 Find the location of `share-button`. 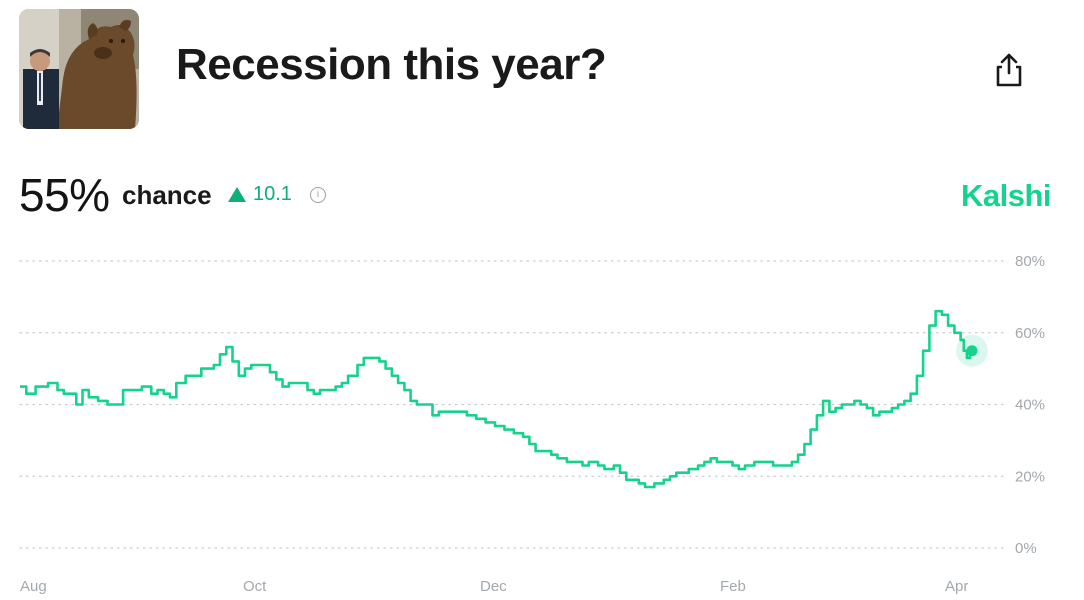

share-button is located at coordinates (1009, 70).